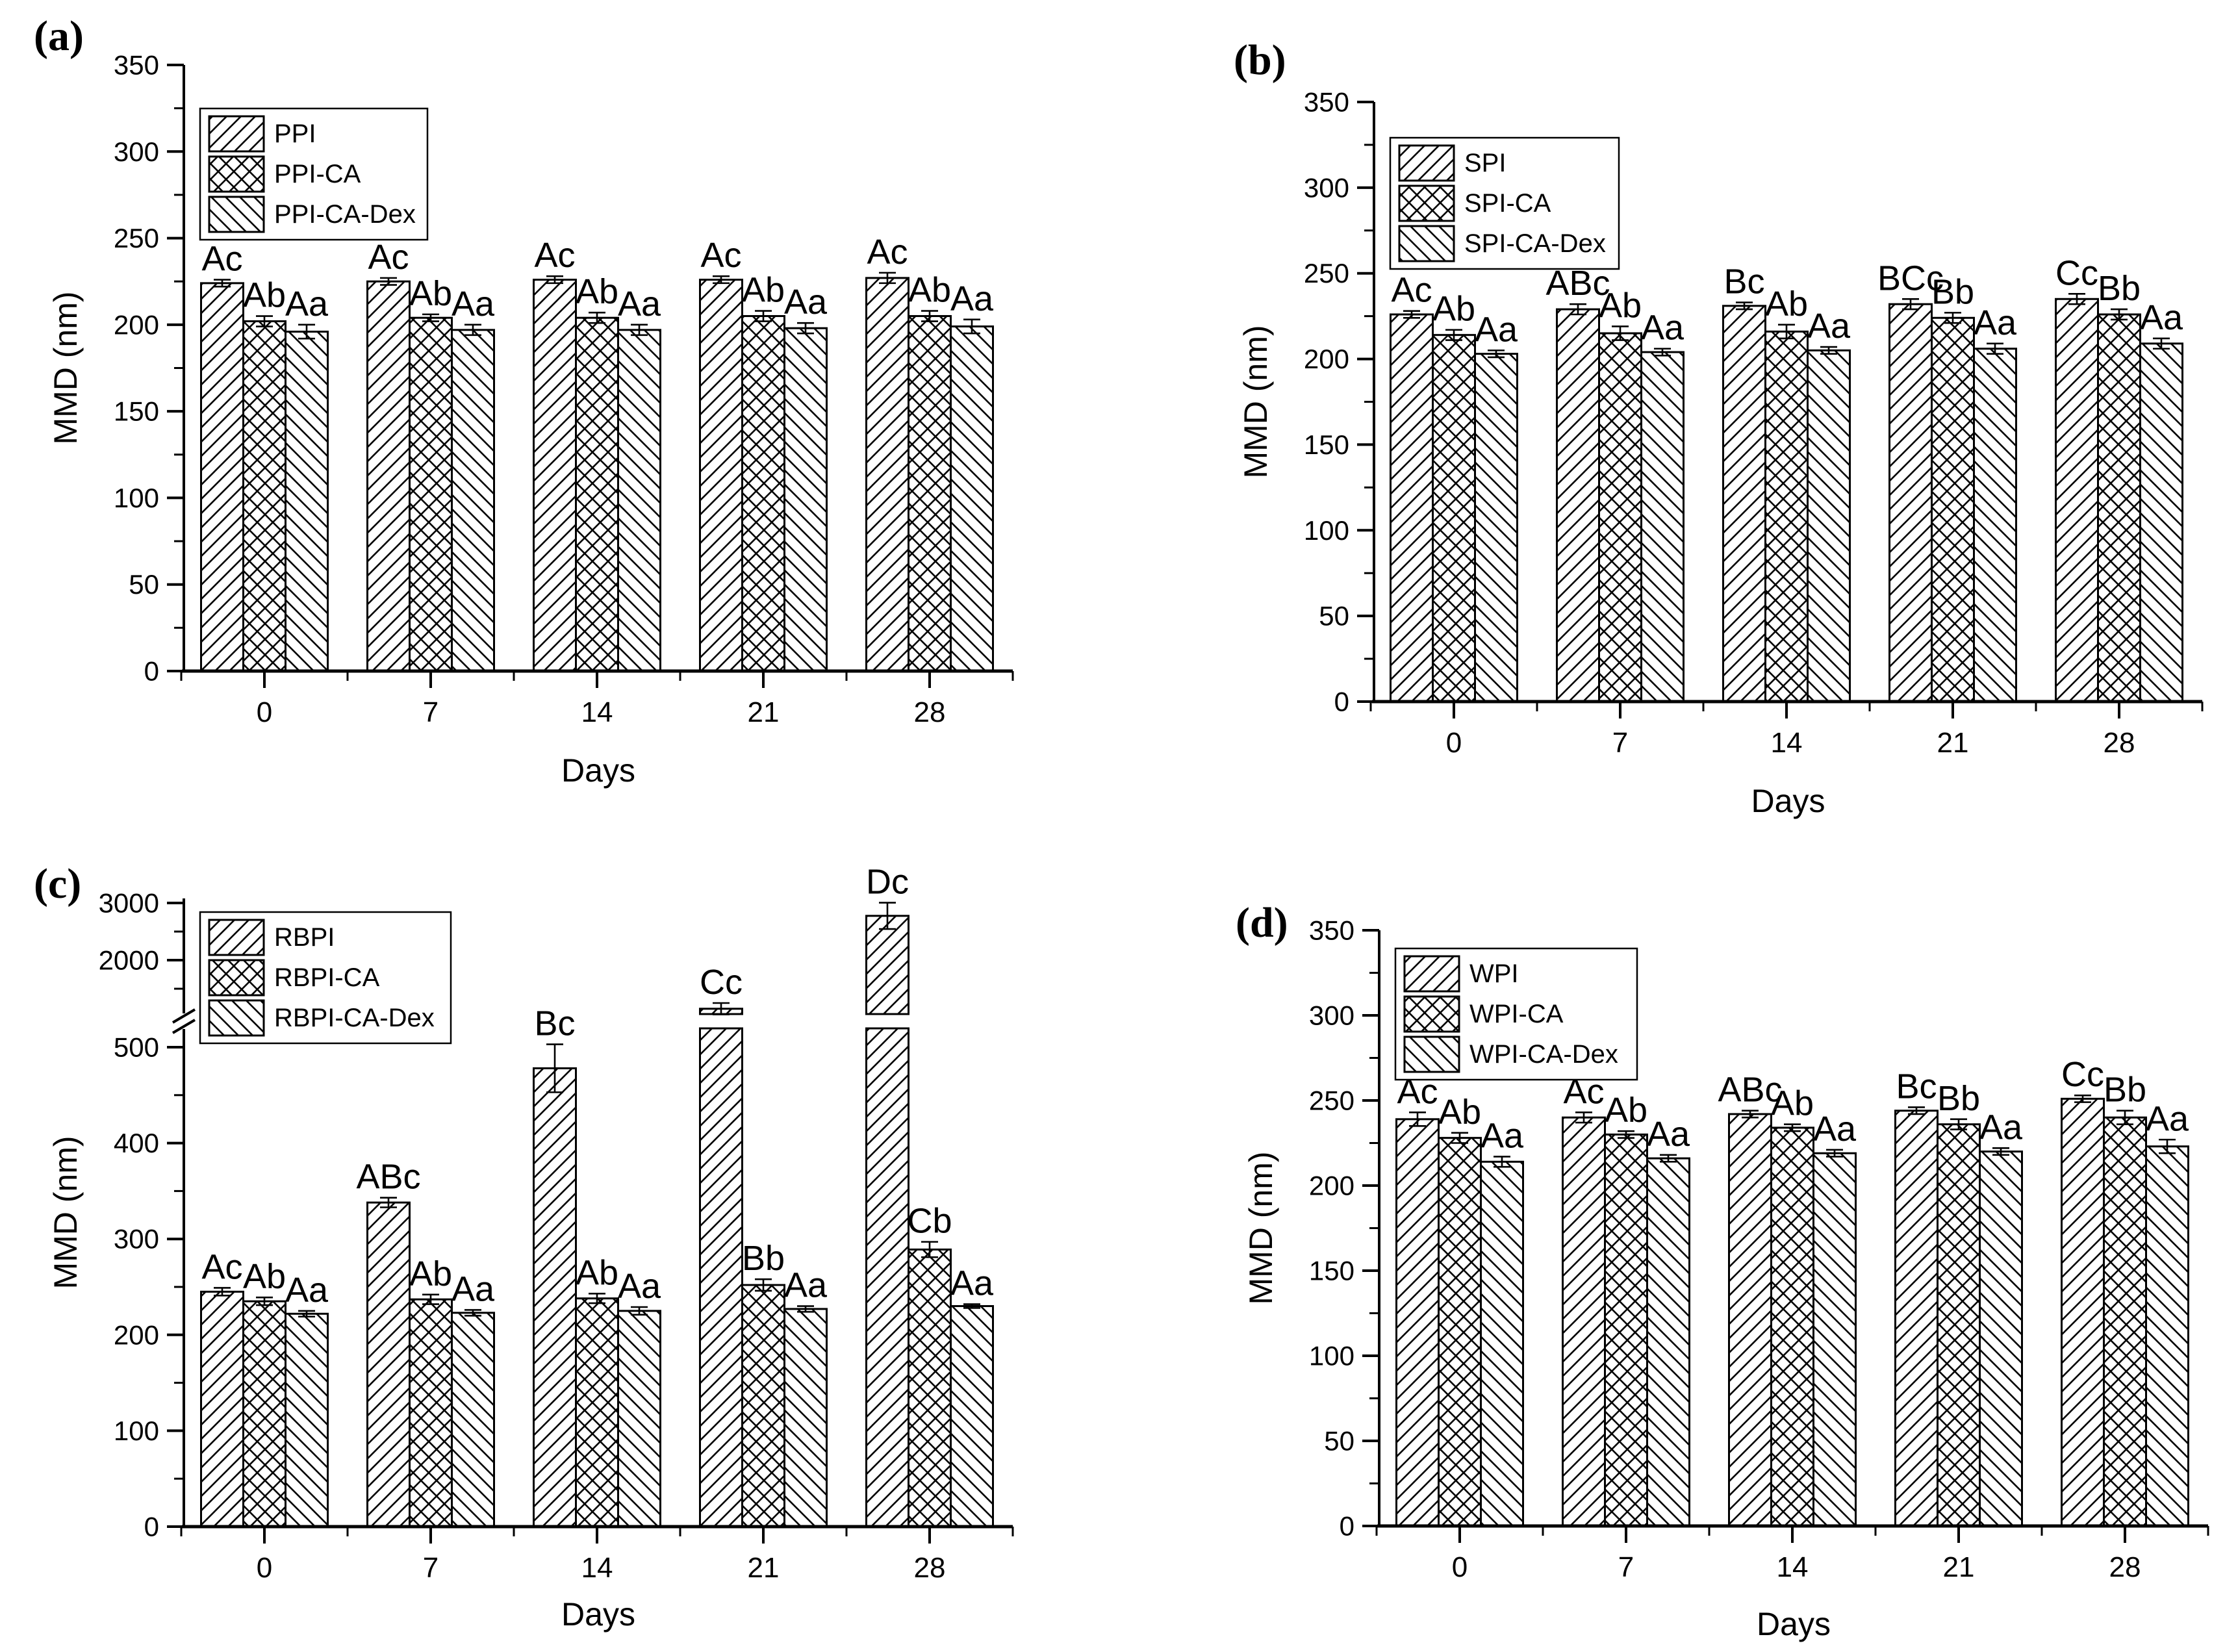 The width and height of the screenshot is (2225, 1652). Describe the element at coordinates (887, 883) in the screenshot. I see `sig-label: Dc` at that location.